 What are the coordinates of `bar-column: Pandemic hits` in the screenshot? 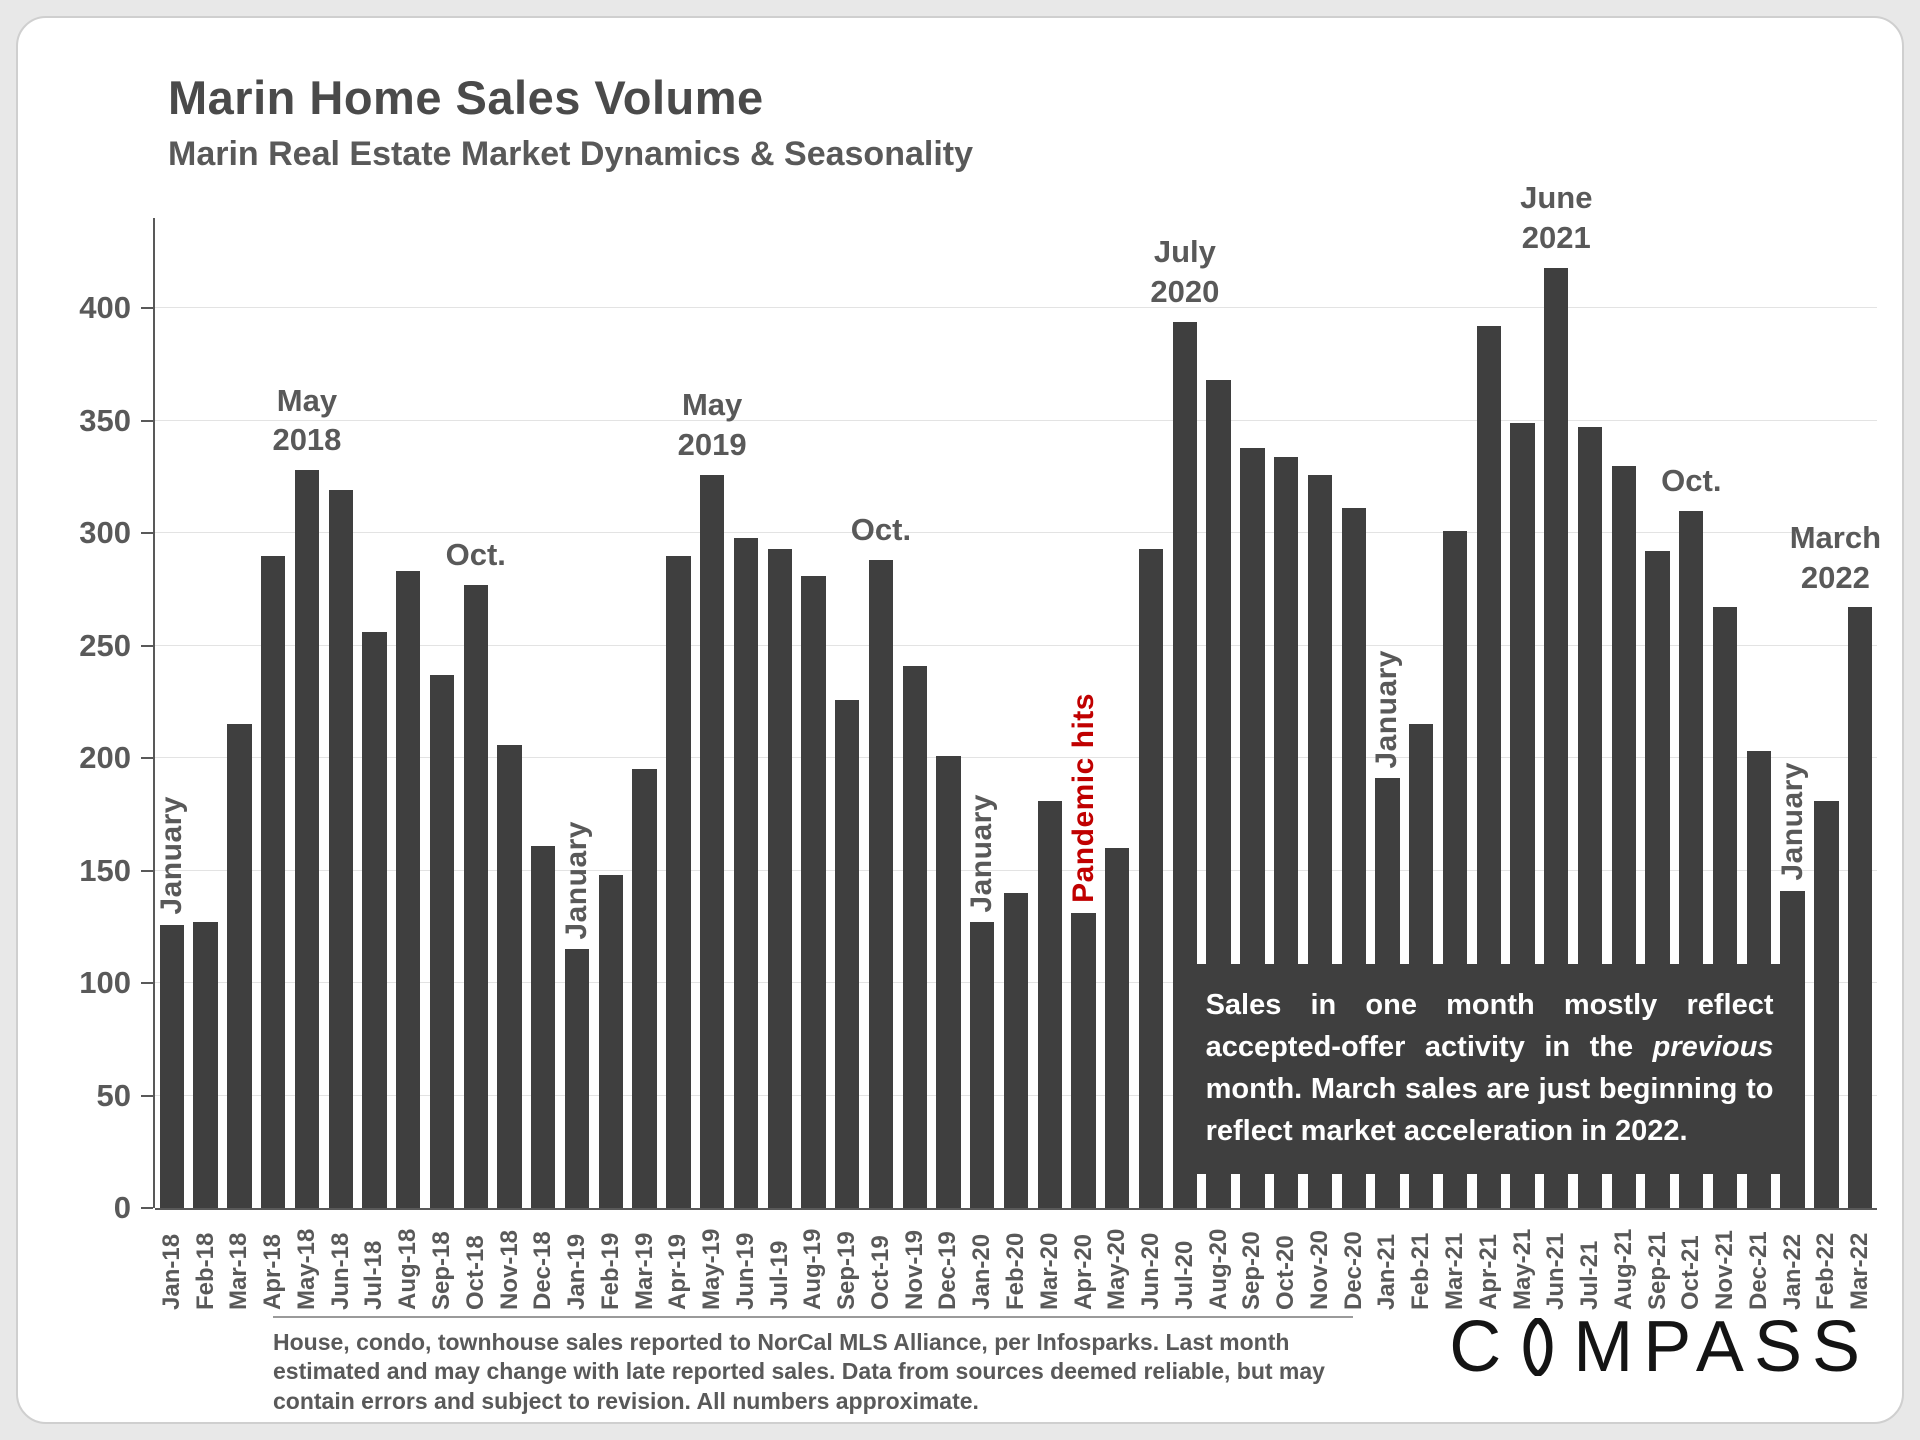 It's located at (1084, 713).